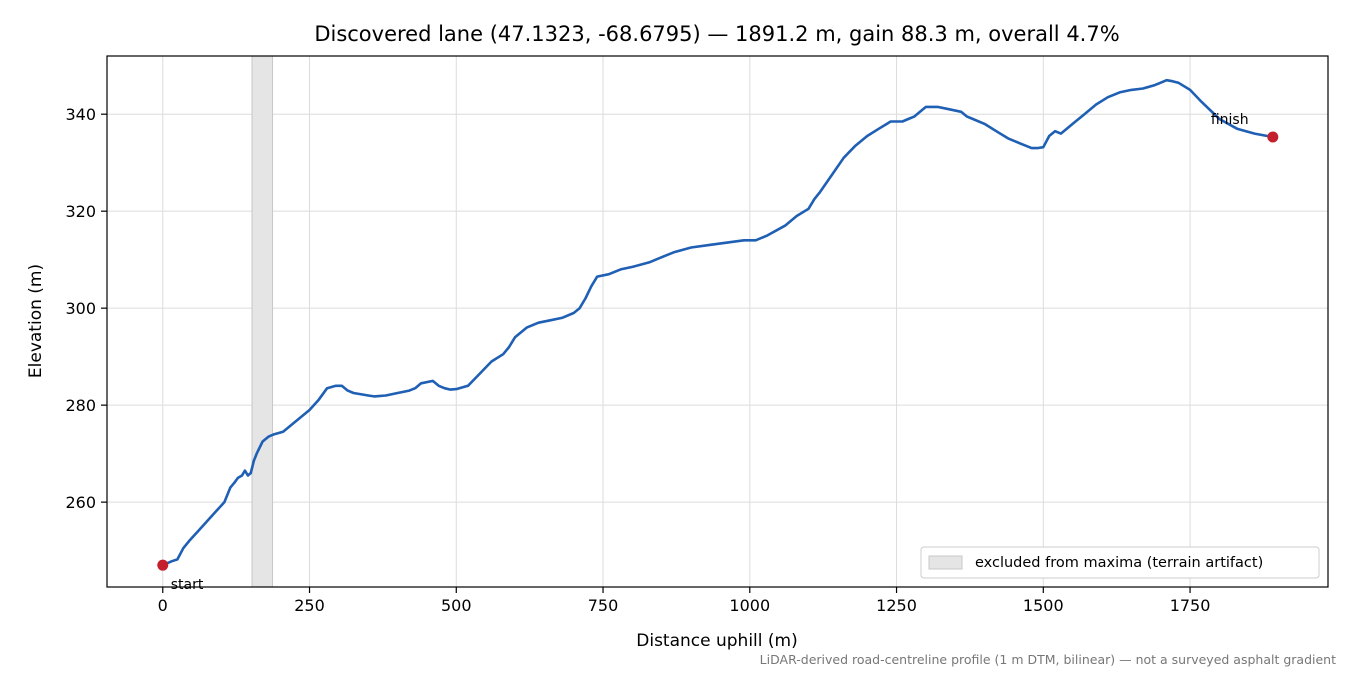 The height and width of the screenshot is (675, 1350). I want to click on excluded-band, so click(262, 321).